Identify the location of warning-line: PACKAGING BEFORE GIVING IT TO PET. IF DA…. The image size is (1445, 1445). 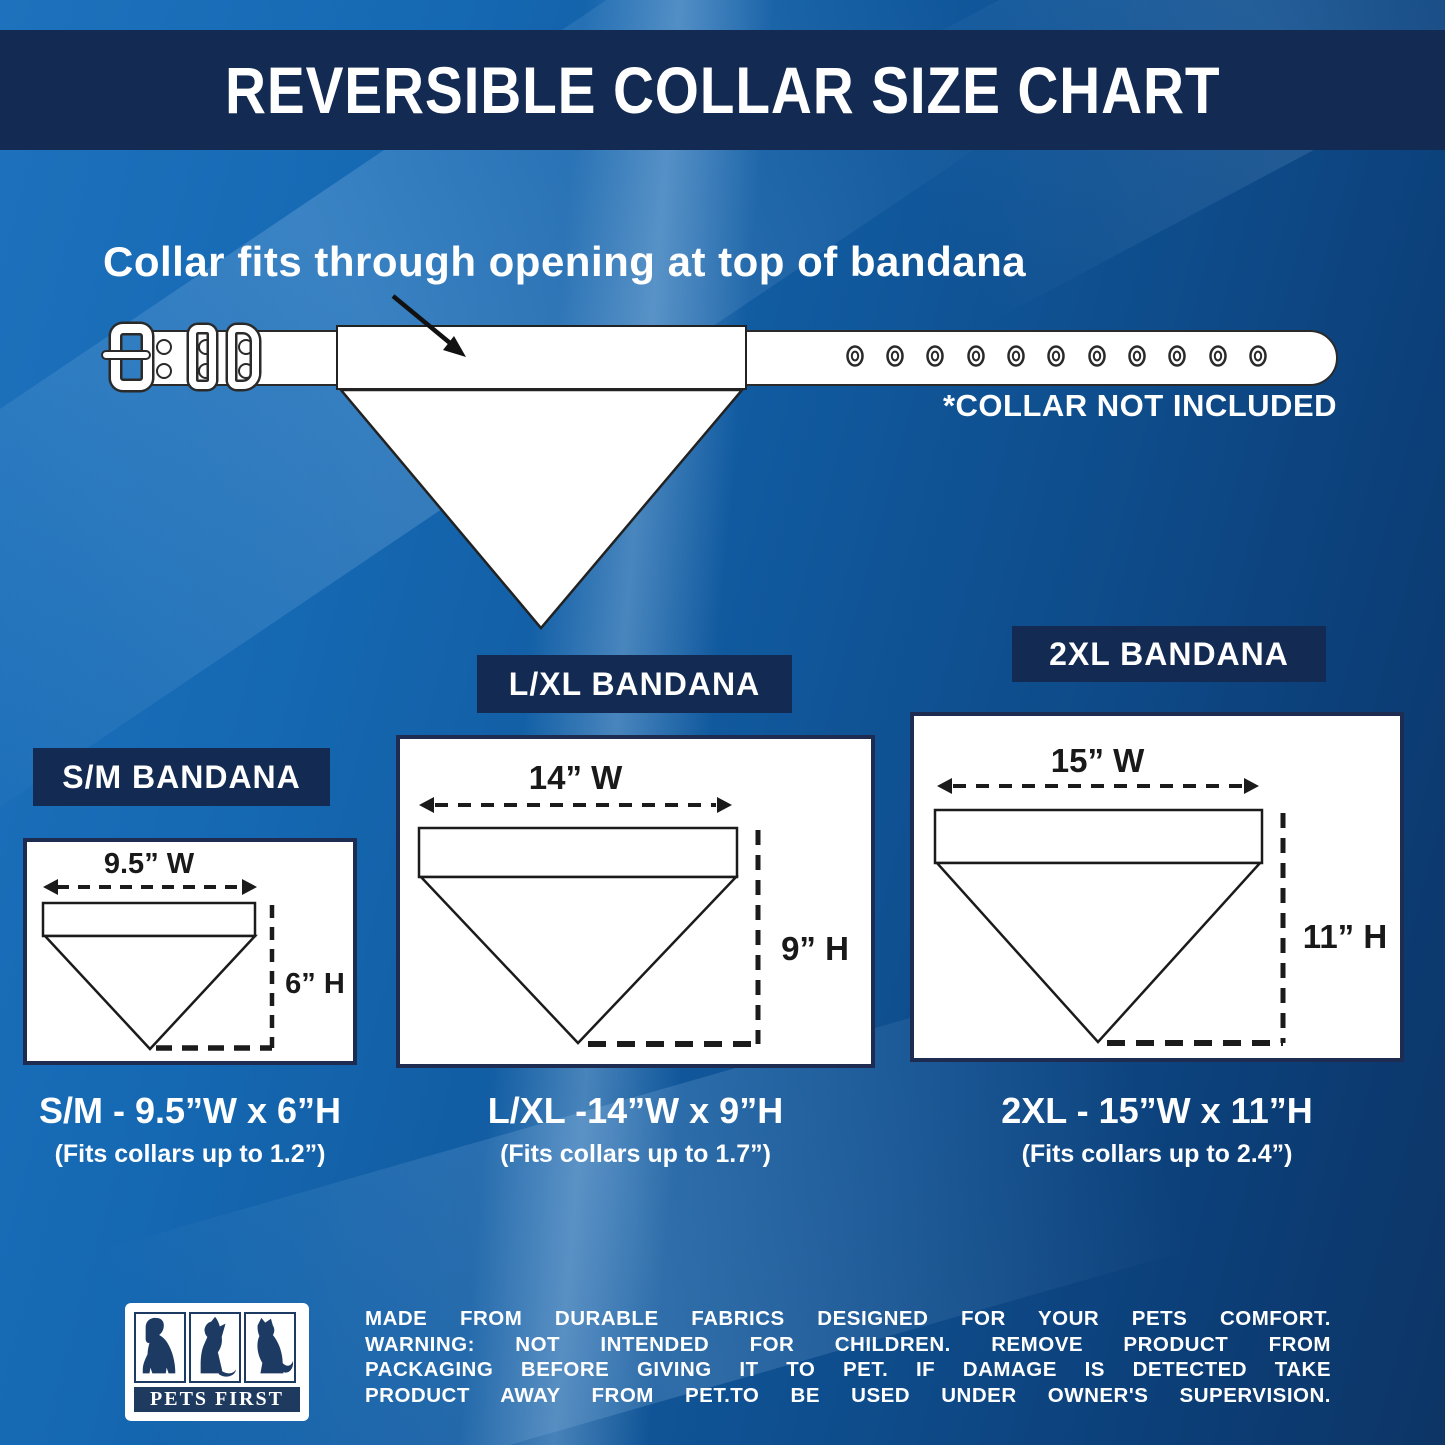
(848, 1369).